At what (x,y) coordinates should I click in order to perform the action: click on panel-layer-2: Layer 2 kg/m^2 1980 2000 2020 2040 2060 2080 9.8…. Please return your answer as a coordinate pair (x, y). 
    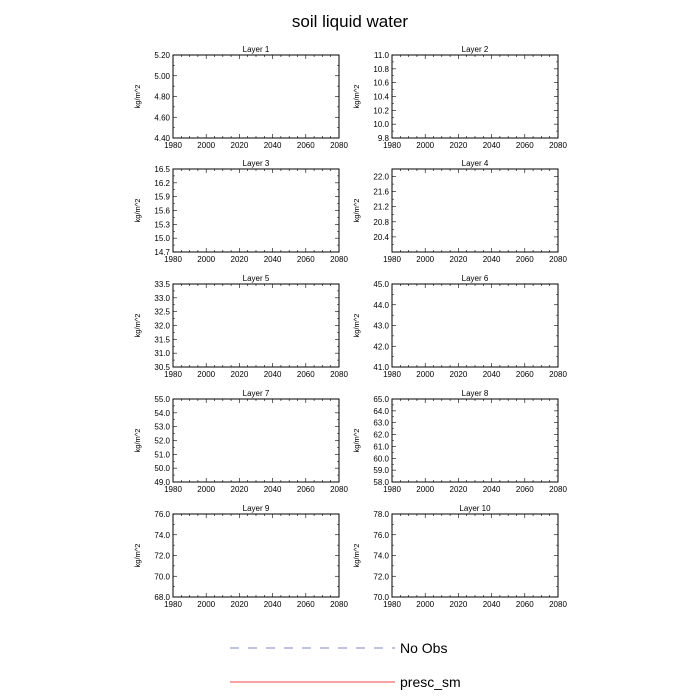
    Looking at the image, I should click on (459, 97).